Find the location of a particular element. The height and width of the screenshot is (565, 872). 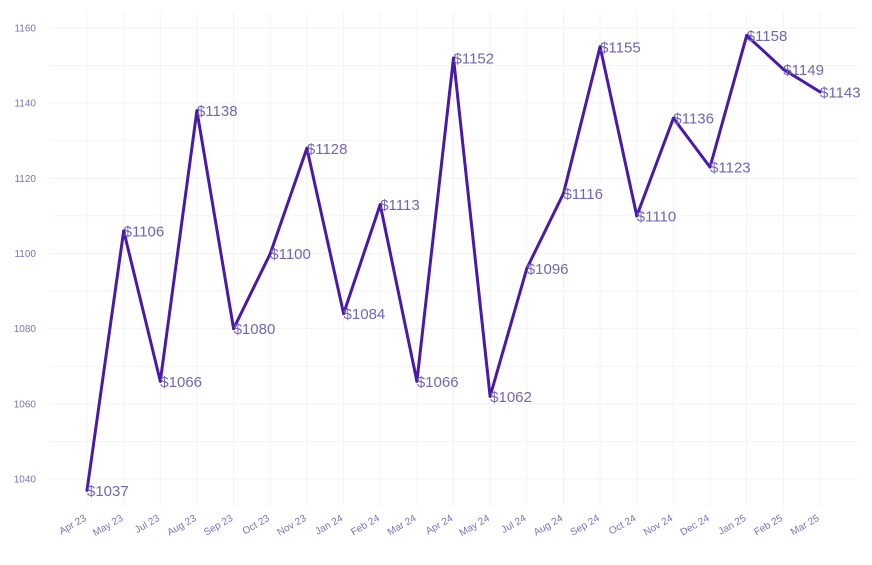

data-label: $1096 is located at coordinates (548, 269).